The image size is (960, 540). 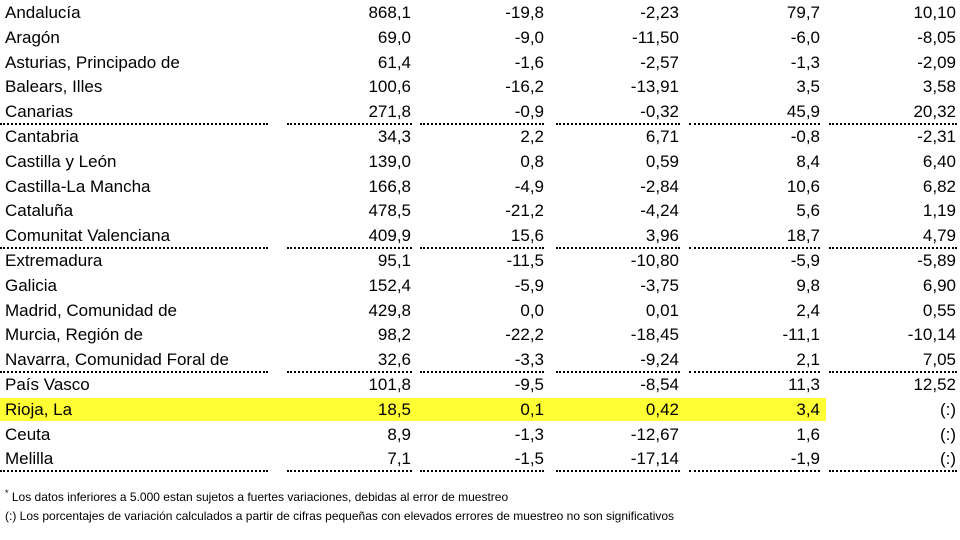 I want to click on value-col-4: 79,7, so click(x=803, y=12).